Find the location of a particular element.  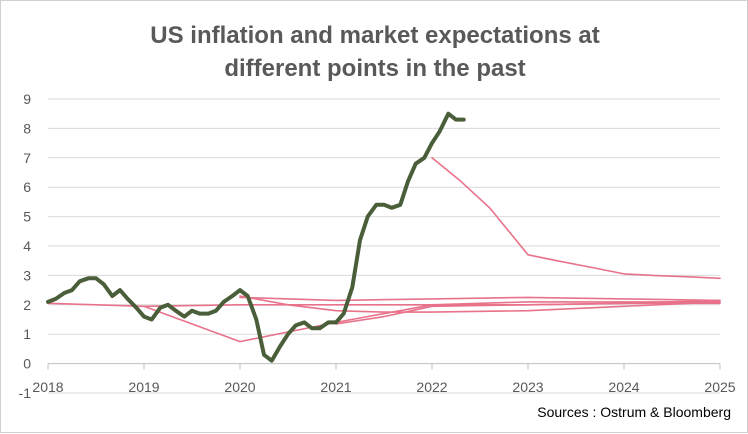

x-tick-label: 2025 is located at coordinates (719, 387).